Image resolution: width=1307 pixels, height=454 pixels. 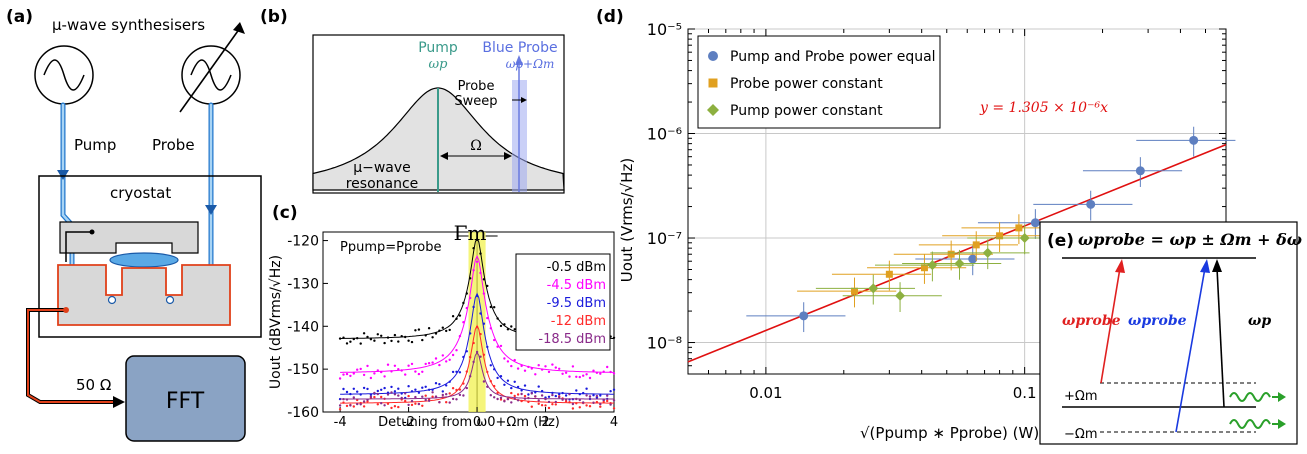 What do you see at coordinates (713, 56) in the screenshot?
I see `d-legend-marker` at bounding box center [713, 56].